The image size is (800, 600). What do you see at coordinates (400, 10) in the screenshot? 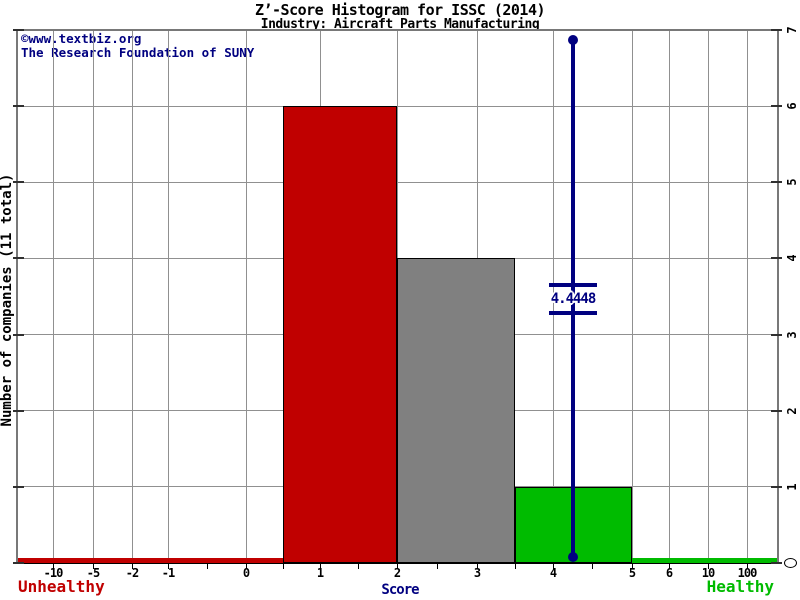
I see `chart-title: Z’-Score Histogram for ISSC (2014)` at bounding box center [400, 10].